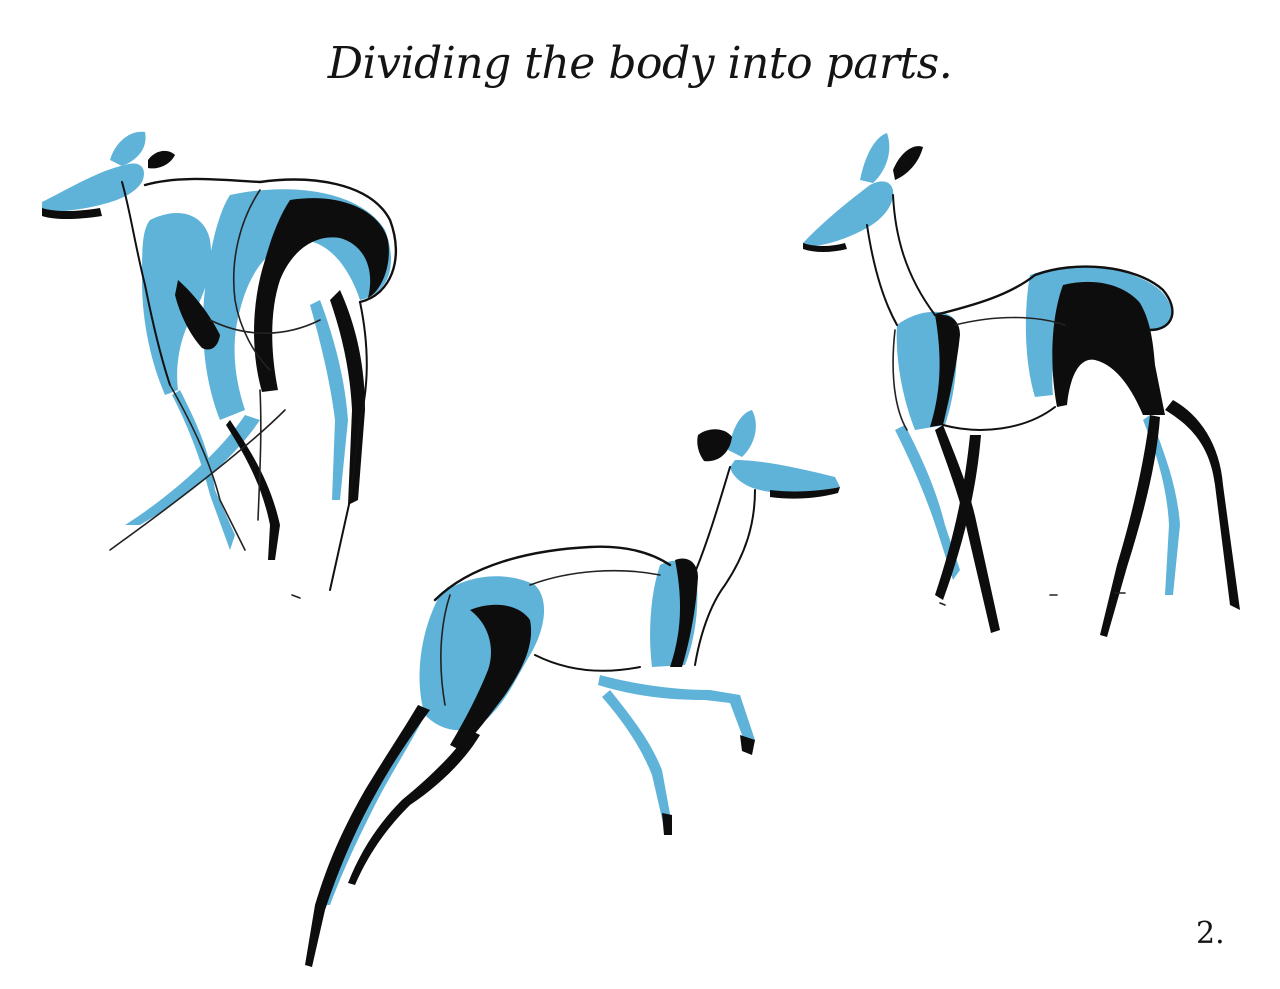  I want to click on deer-3-head, so click(785, 476).